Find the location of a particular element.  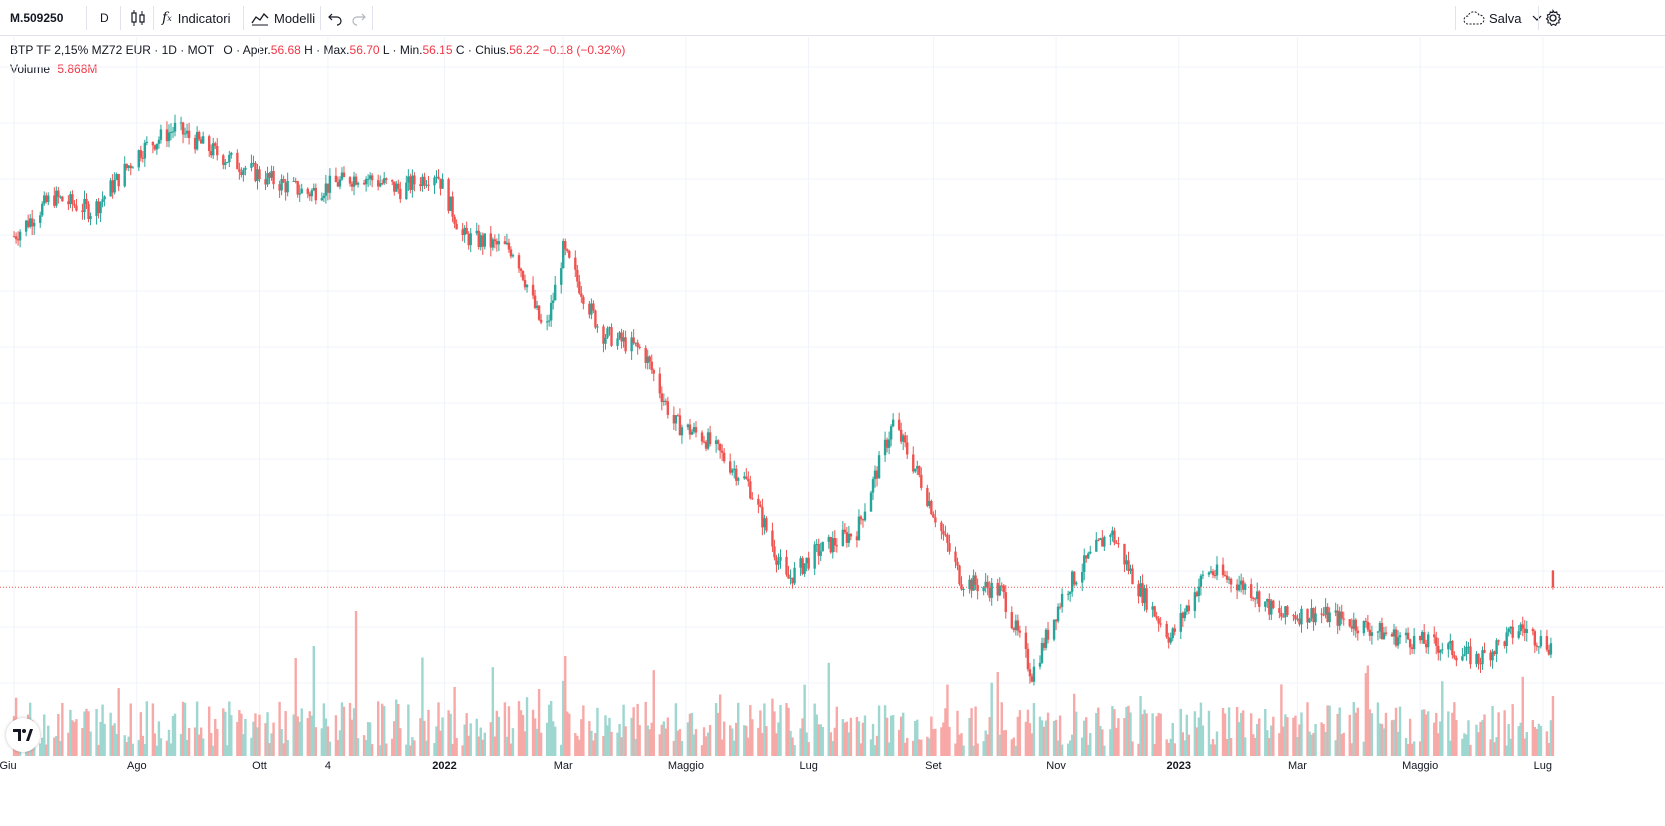

settings-button is located at coordinates (1553, 18).